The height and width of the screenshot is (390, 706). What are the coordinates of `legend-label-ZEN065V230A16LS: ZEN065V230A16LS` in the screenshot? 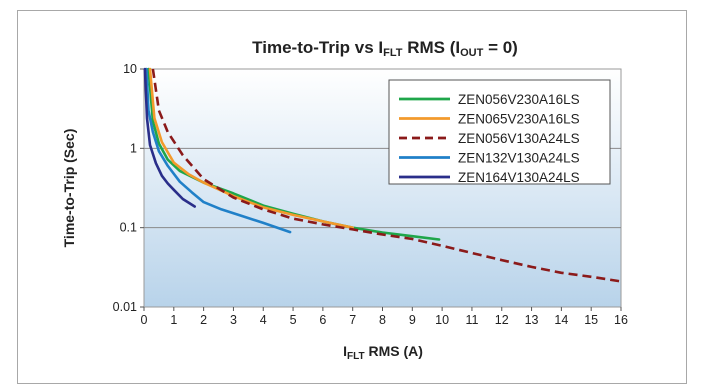 It's located at (519, 119).